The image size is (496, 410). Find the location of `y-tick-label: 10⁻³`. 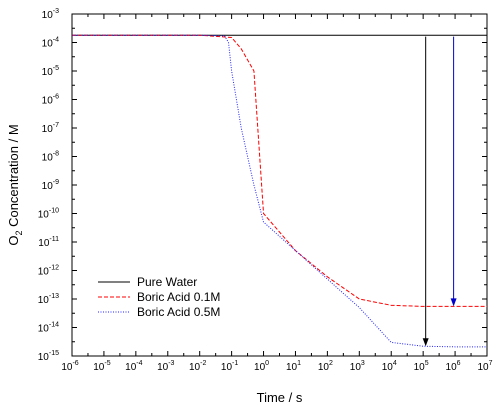

y-tick-label: 10⁻³ is located at coordinates (50, 14).